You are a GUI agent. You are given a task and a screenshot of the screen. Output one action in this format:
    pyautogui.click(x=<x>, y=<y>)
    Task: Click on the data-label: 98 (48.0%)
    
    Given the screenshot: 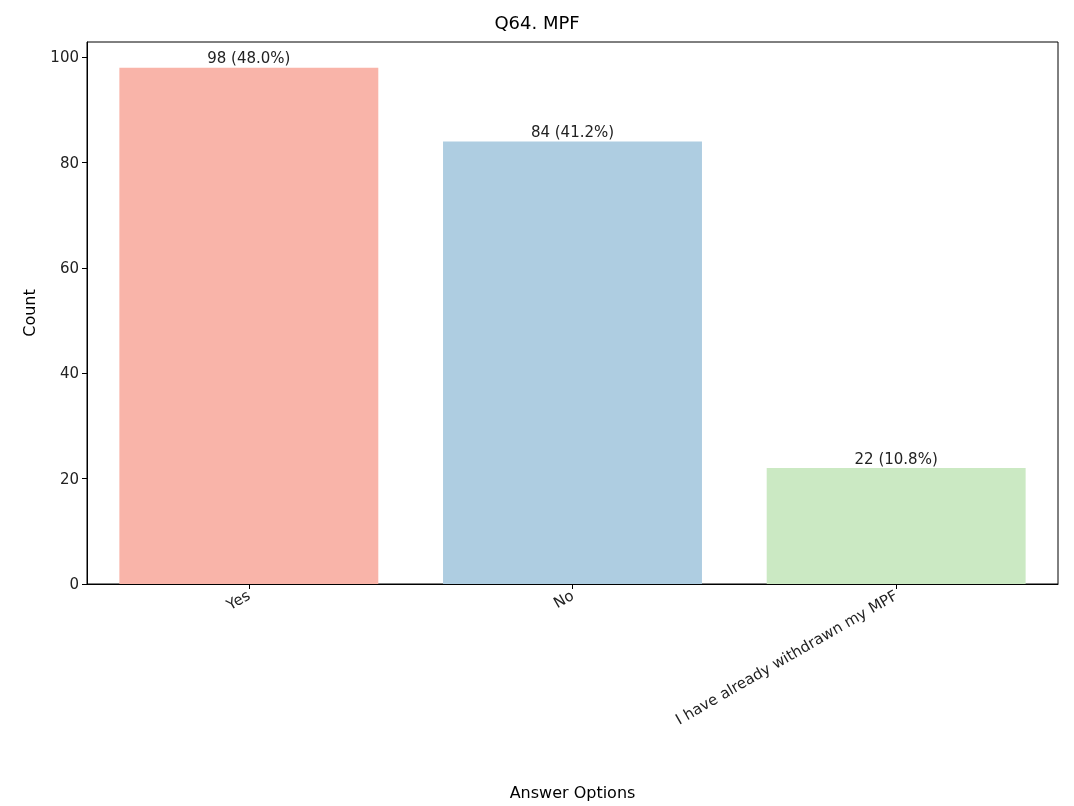 What is the action you would take?
    pyautogui.click(x=249, y=58)
    